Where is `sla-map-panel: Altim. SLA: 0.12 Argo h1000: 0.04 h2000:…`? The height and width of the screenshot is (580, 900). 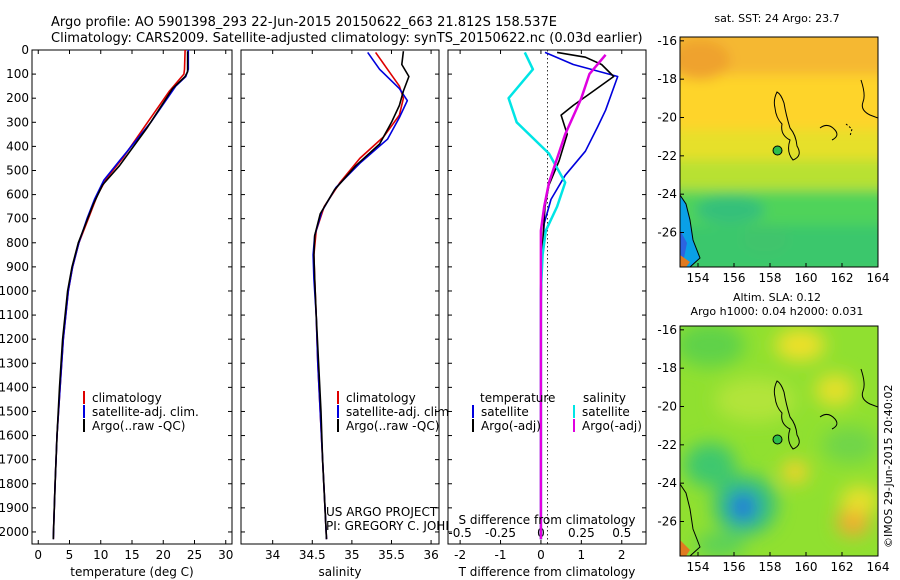
sla-map-panel: Altim. SLA: 0.12 Argo h1000: 0.04 h2000:… is located at coordinates (773, 432).